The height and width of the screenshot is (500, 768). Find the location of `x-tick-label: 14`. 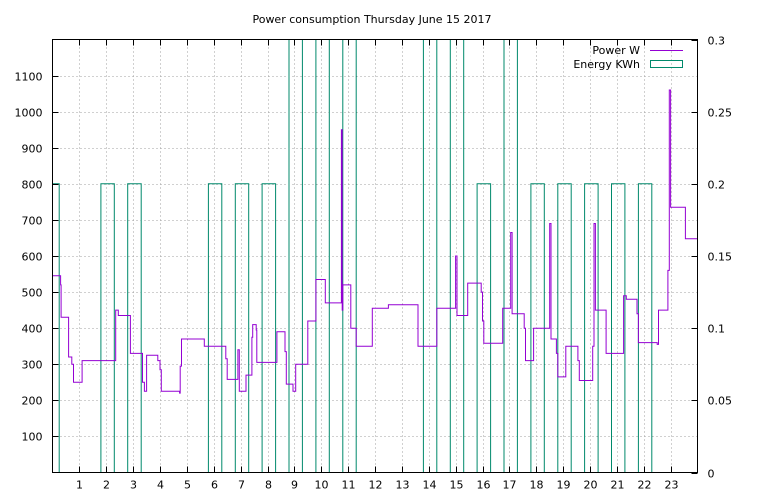

x-tick-label: 14 is located at coordinates (430, 485).